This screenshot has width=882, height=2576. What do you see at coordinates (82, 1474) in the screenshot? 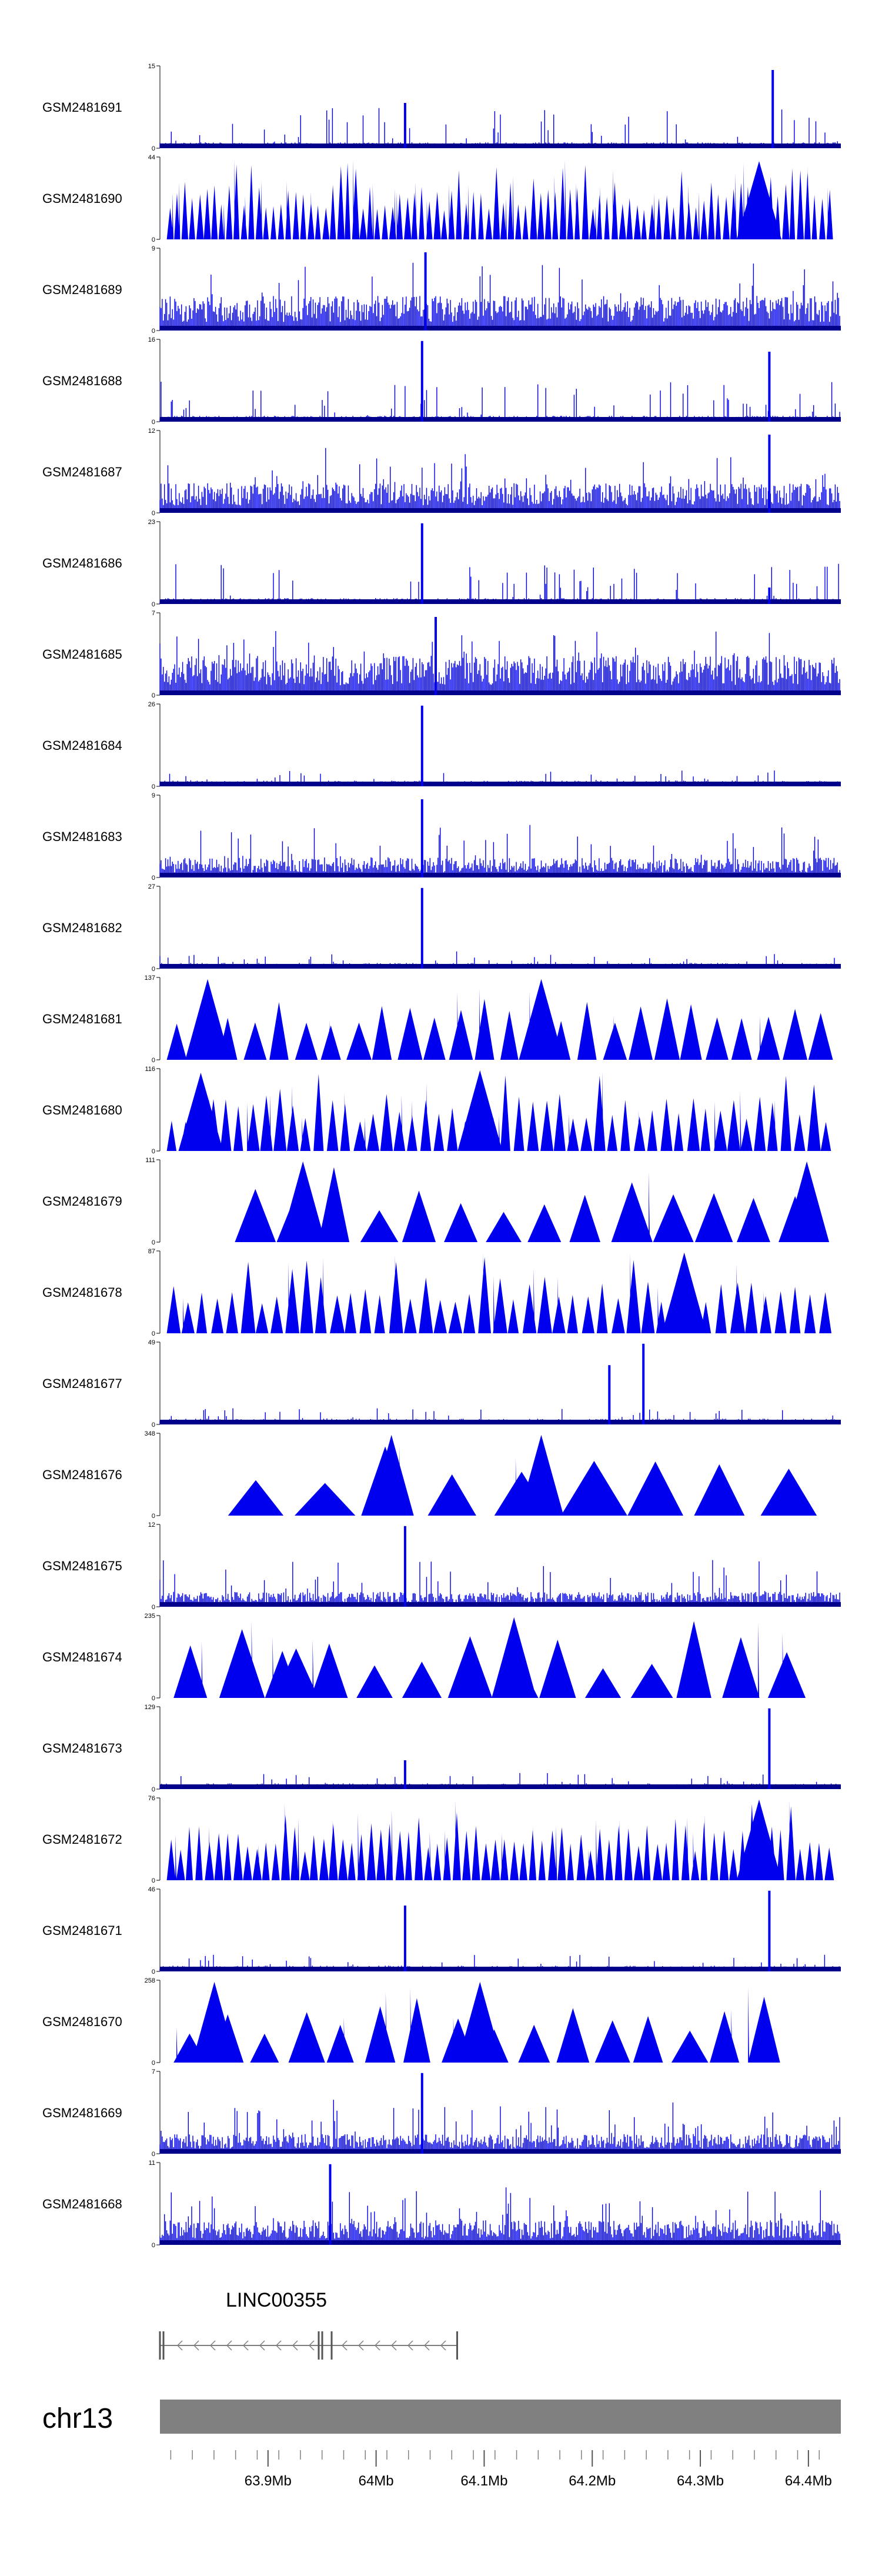
I see `track-label: GSM2481676` at bounding box center [82, 1474].